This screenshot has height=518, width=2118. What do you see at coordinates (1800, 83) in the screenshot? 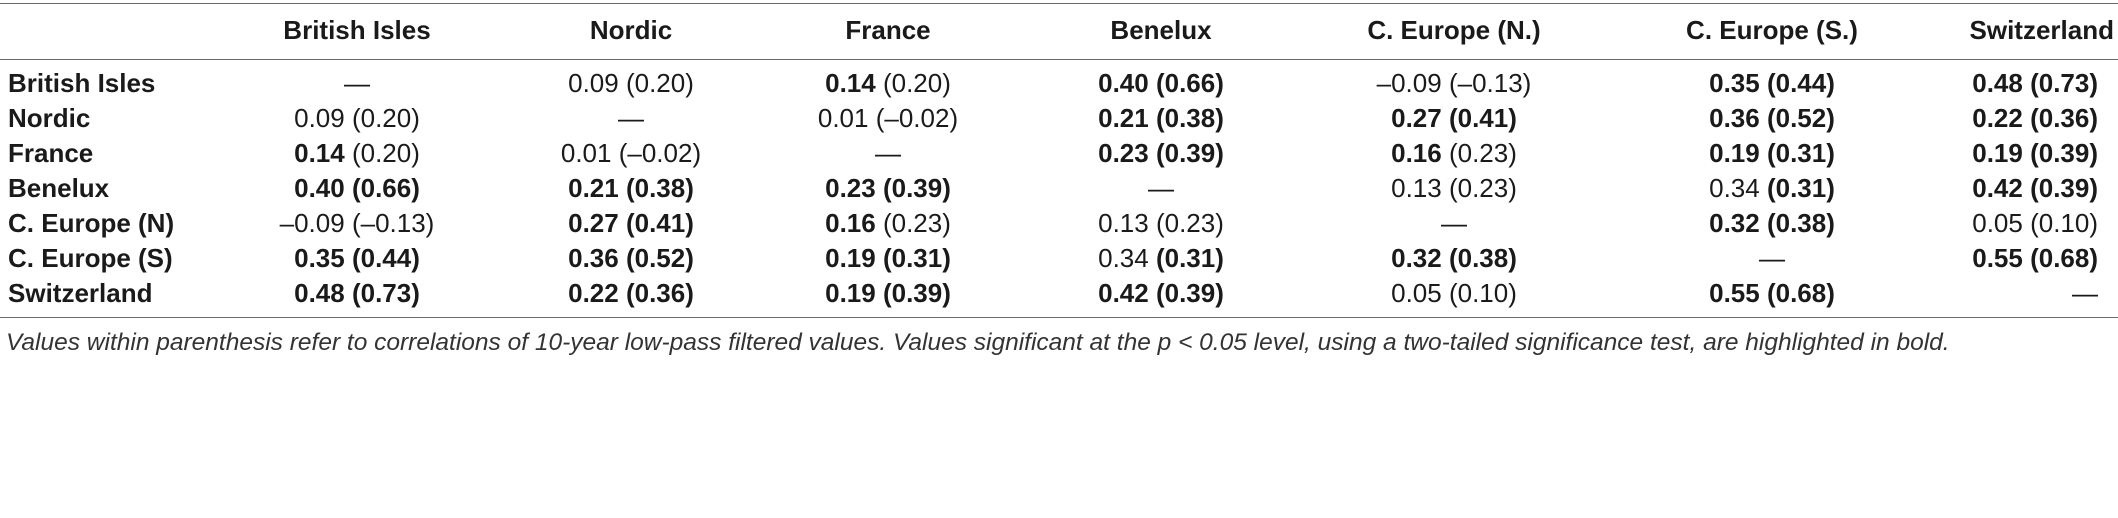
I see `cell-filtered-value: (0.44)` at bounding box center [1800, 83].